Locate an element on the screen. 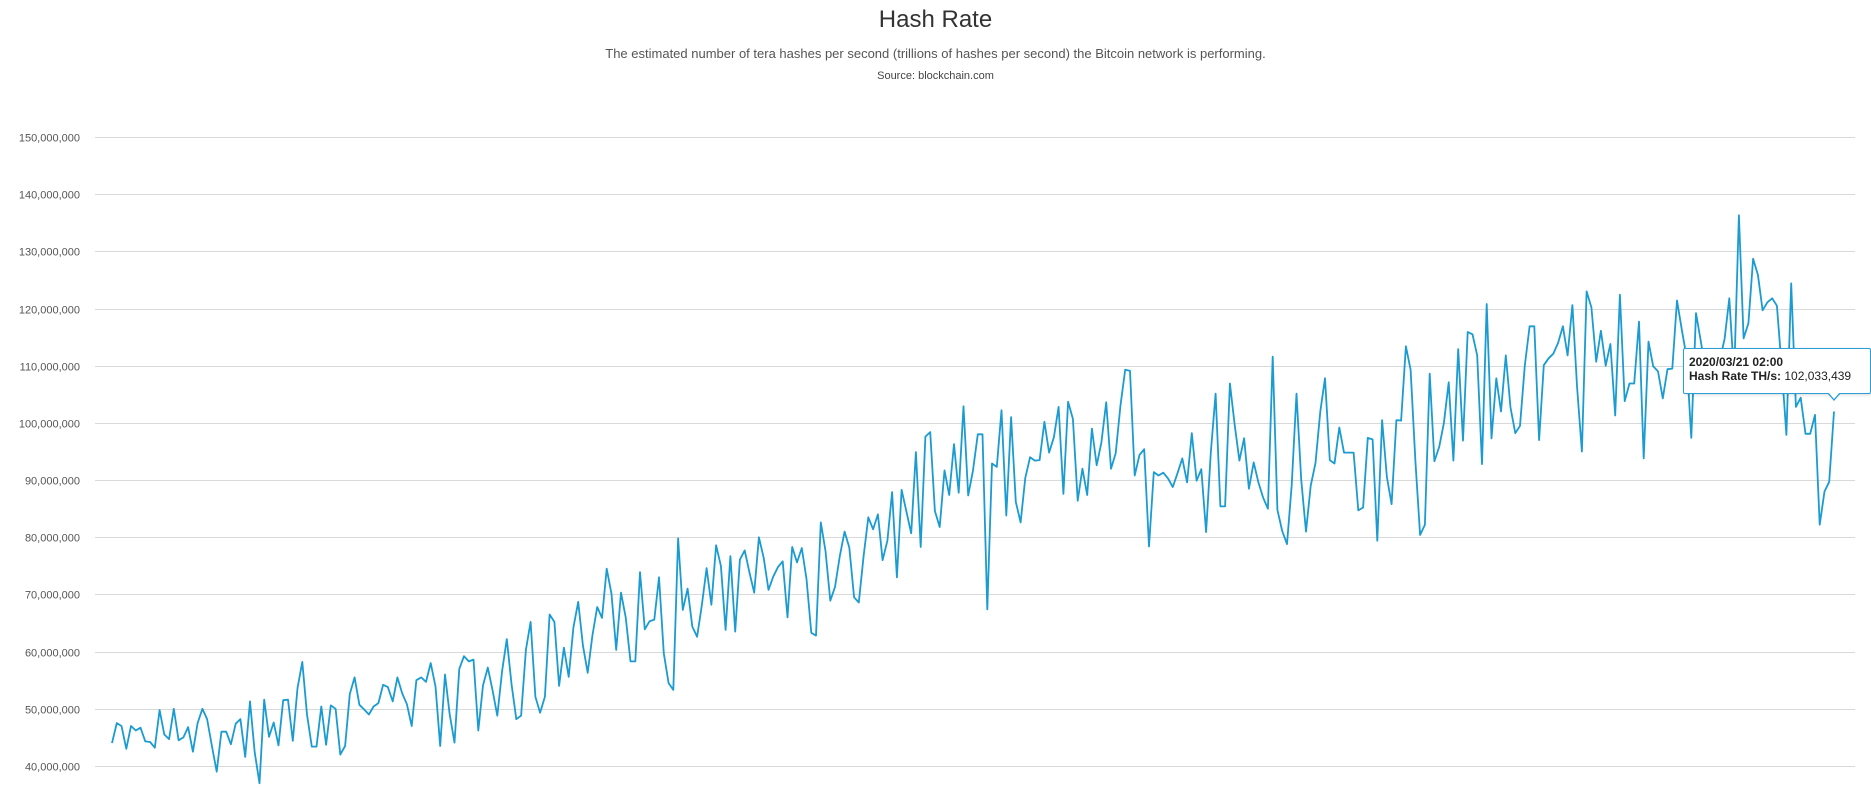 The image size is (1871, 788). y-tick-label: 150,000,000 is located at coordinates (49, 139).